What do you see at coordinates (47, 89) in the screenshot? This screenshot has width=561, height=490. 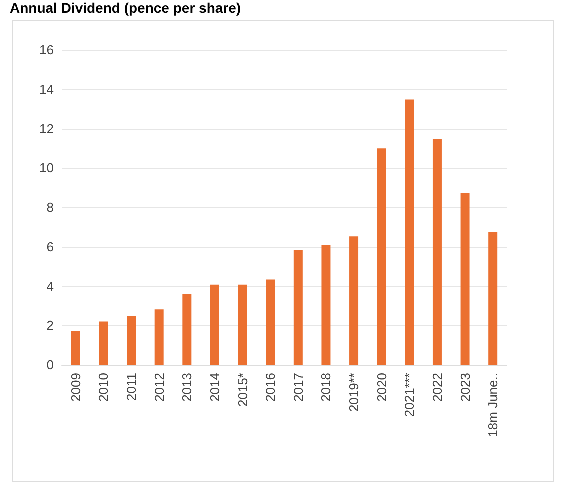 I see `y-tick-label: 14` at bounding box center [47, 89].